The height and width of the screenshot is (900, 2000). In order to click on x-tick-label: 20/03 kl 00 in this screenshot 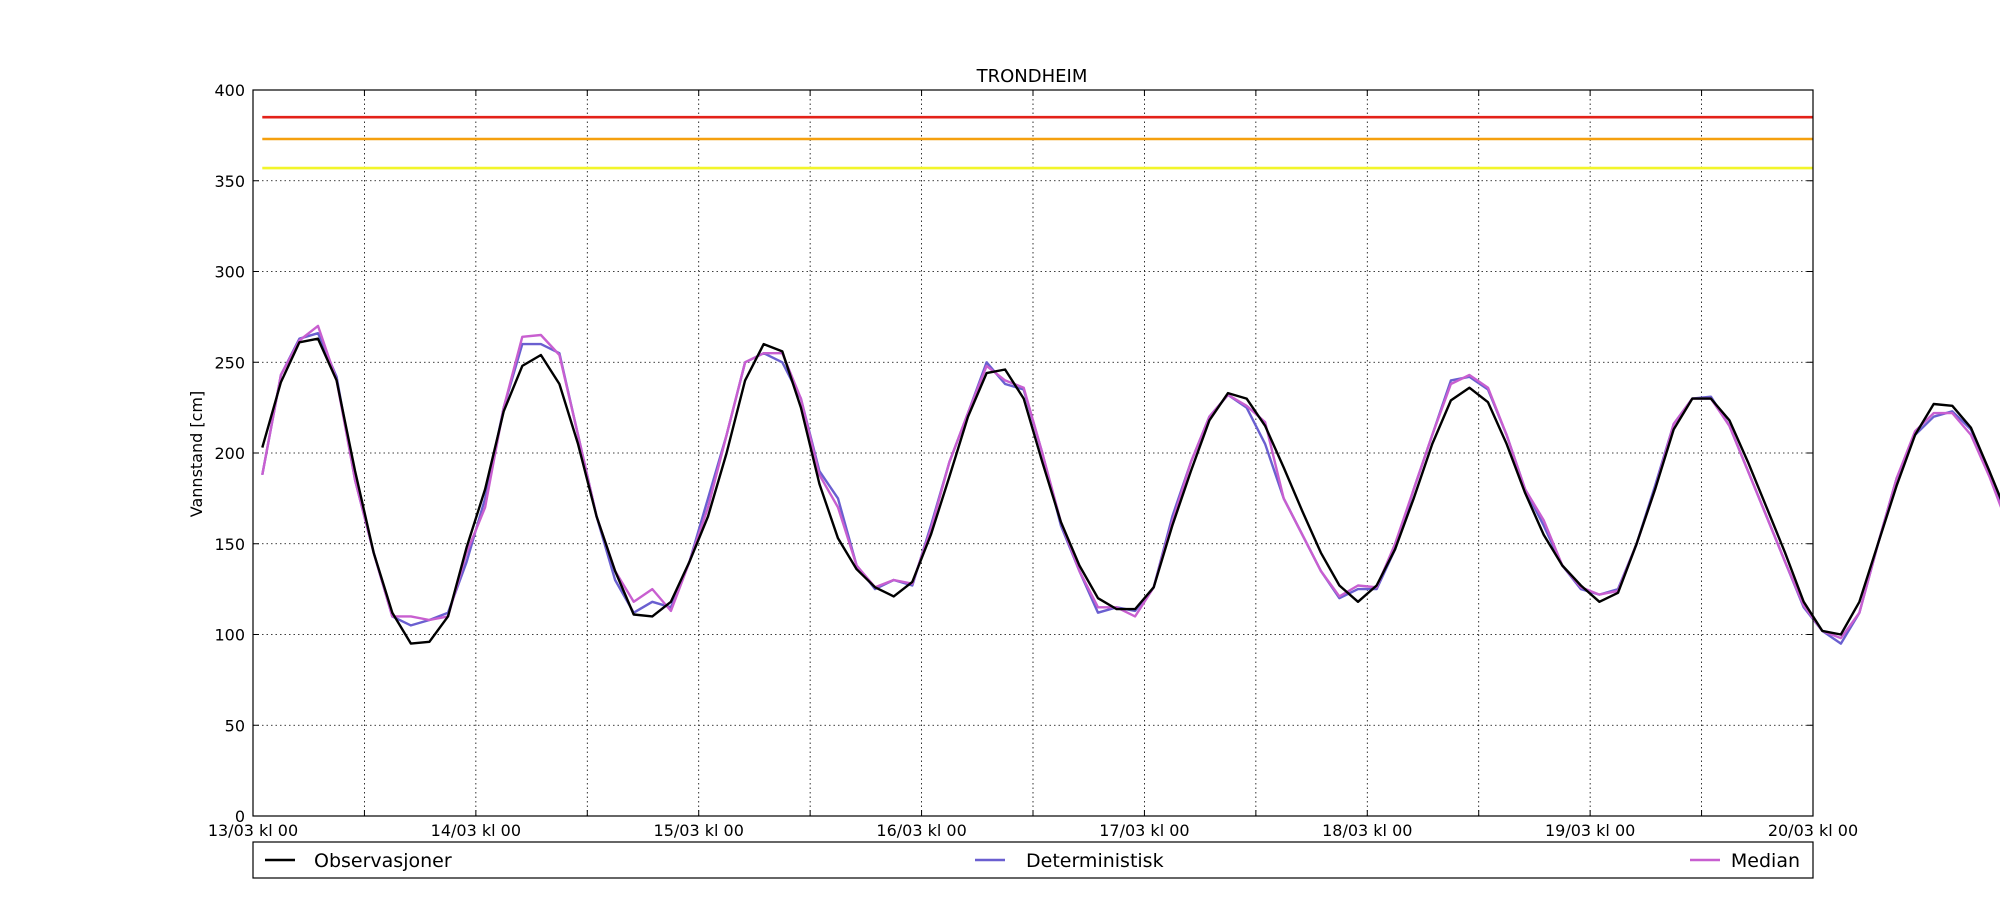, I will do `click(1813, 830)`.